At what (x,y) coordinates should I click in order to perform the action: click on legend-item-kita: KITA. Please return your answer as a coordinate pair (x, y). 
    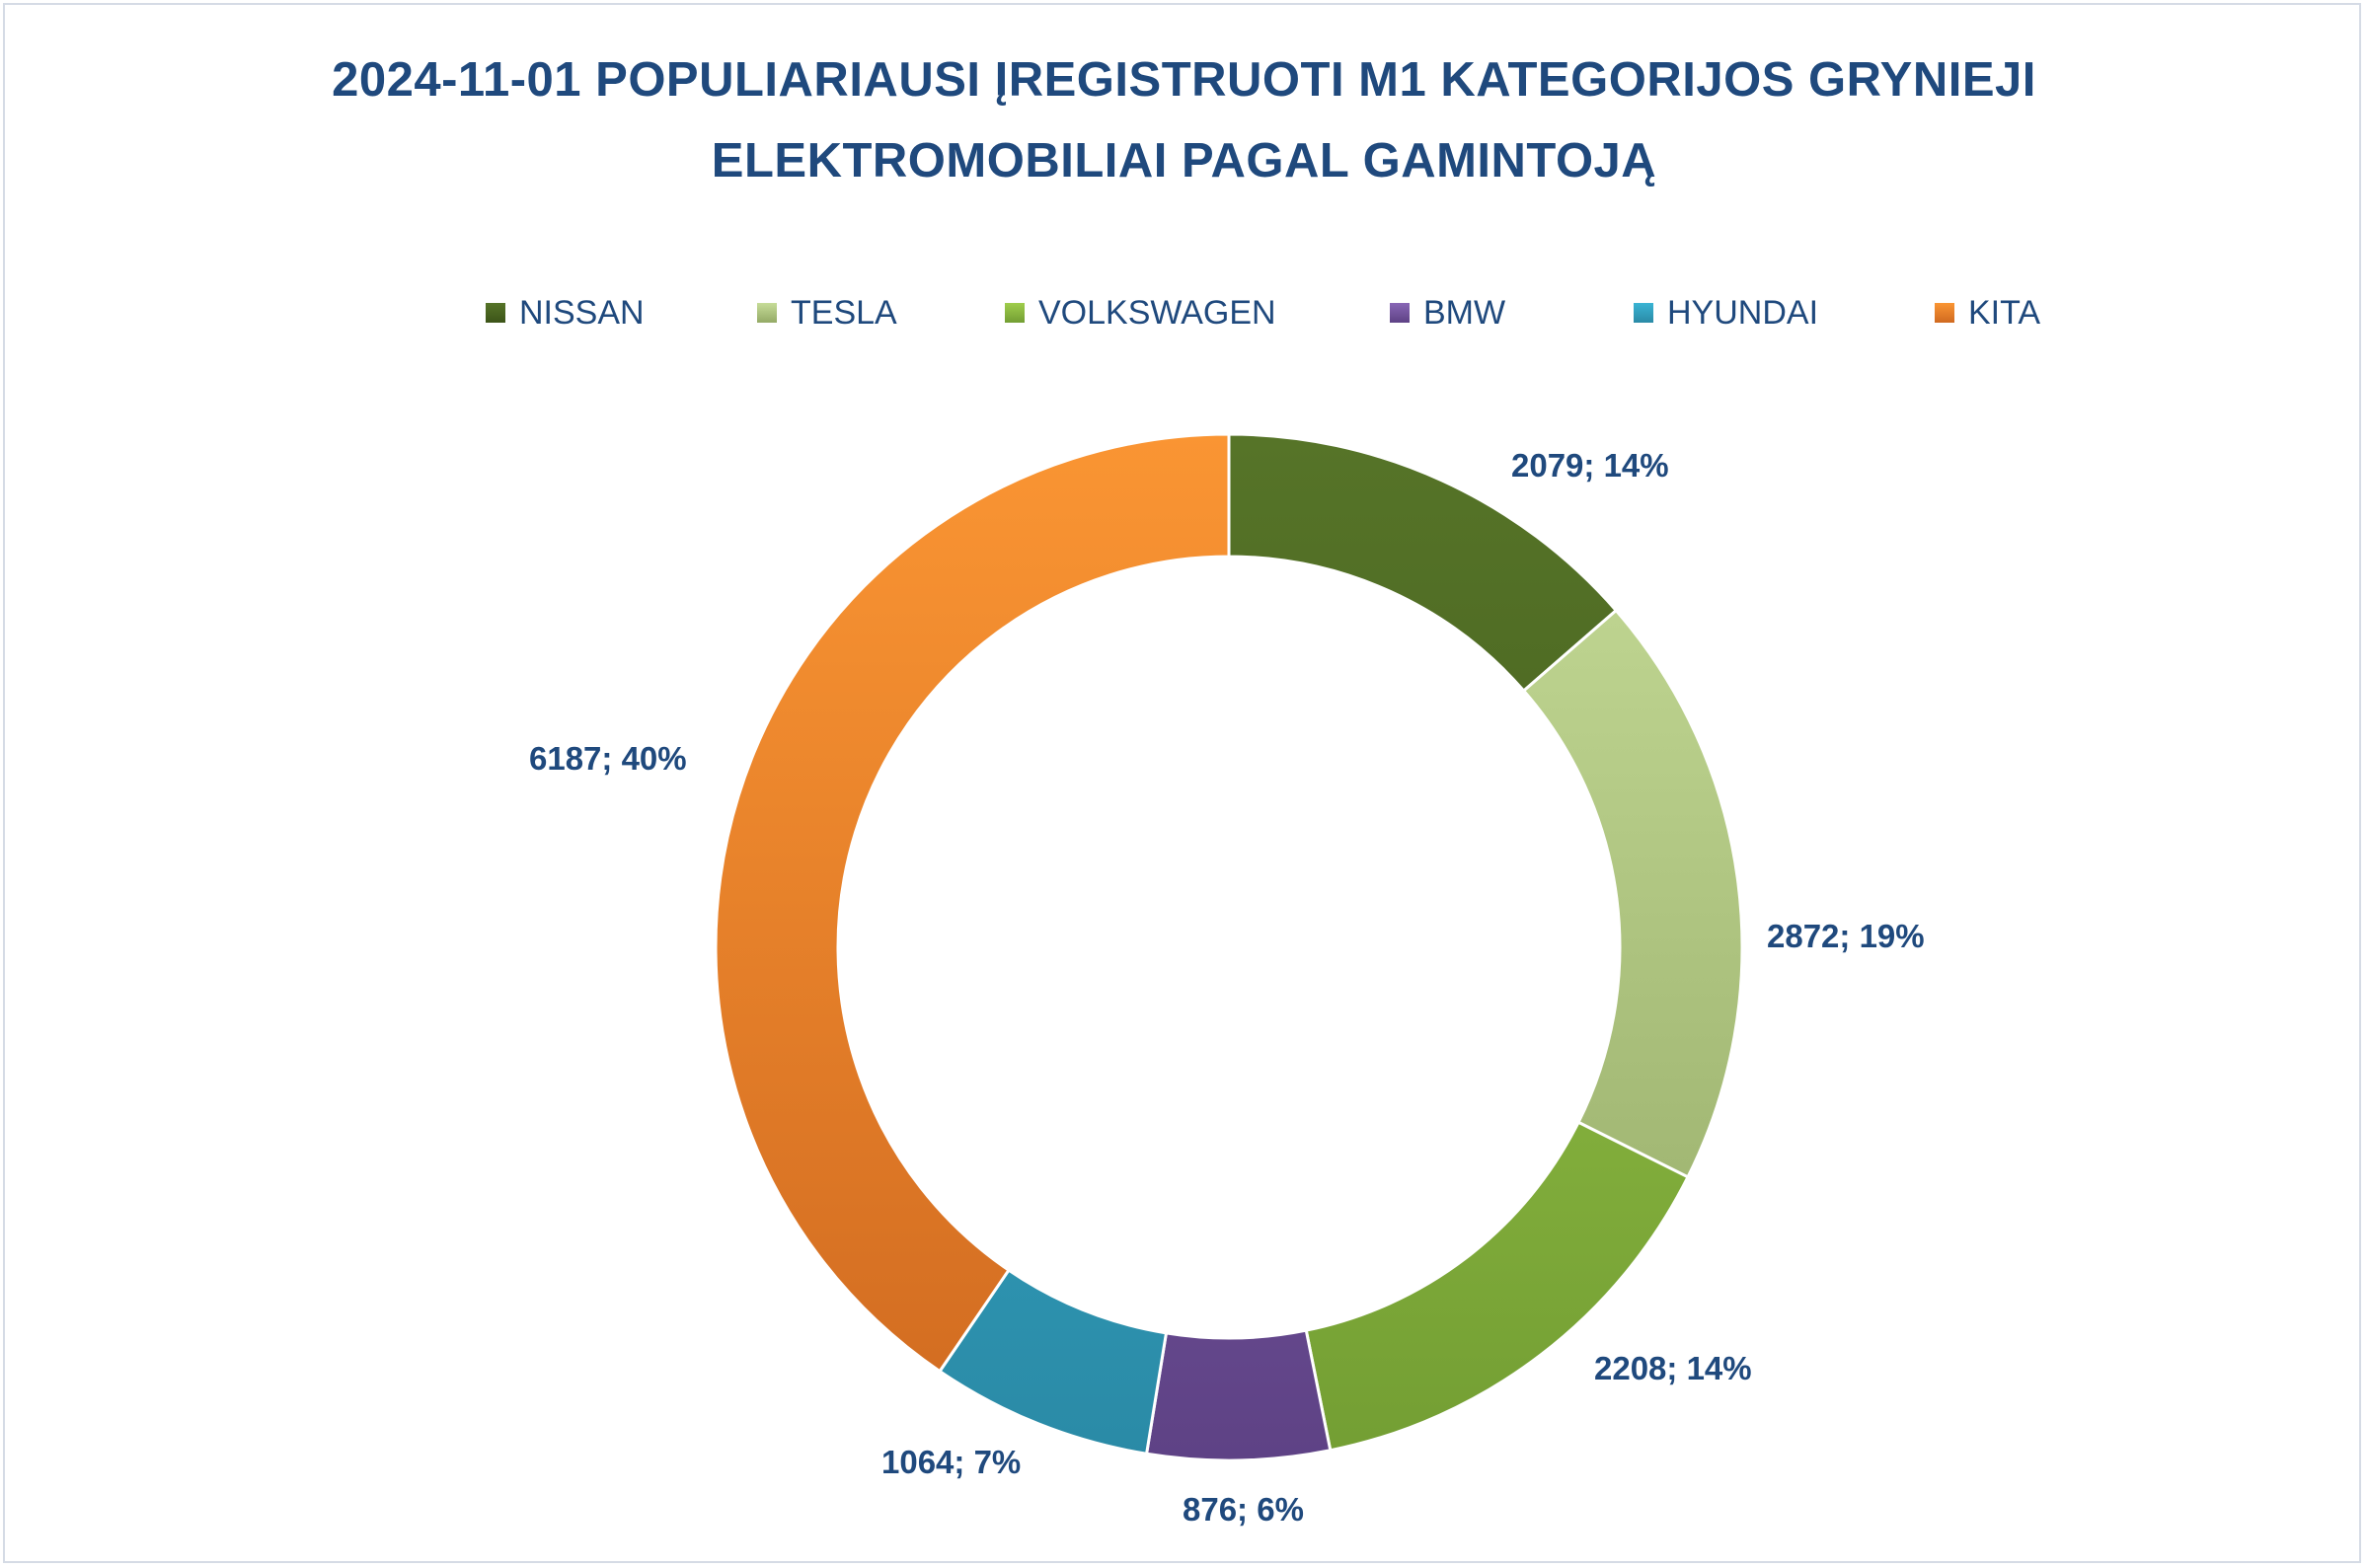
    Looking at the image, I should click on (1988, 313).